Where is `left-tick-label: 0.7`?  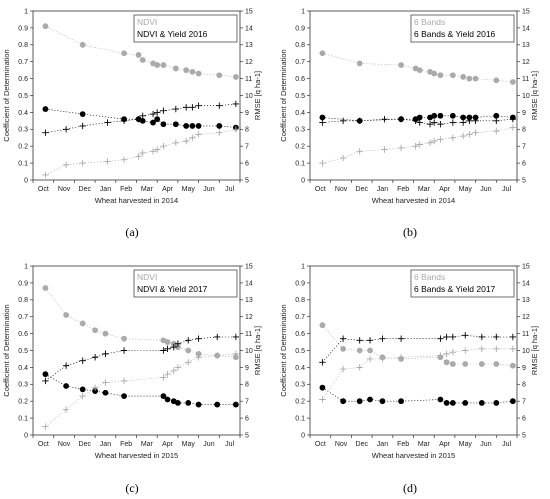
left-tick-label: 0.7 is located at coordinates (23, 317).